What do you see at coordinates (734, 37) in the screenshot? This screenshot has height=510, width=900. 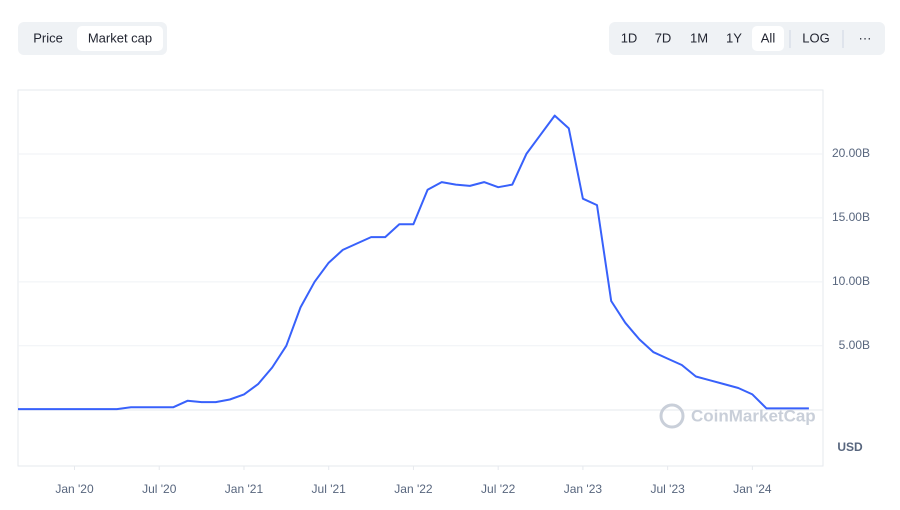 I see `range: 1Y` at bounding box center [734, 37].